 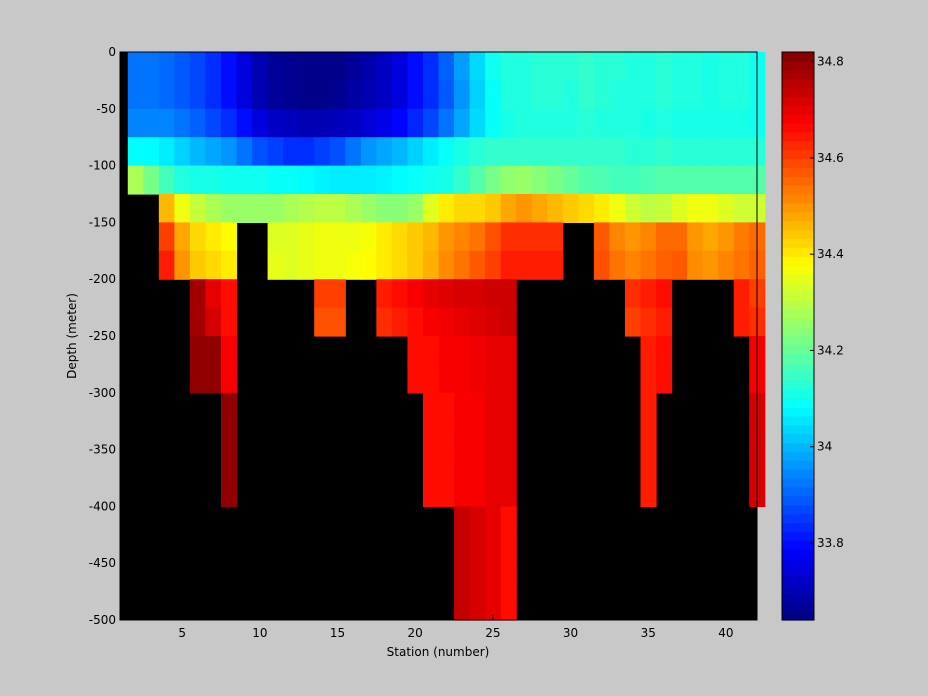 What do you see at coordinates (415, 633) in the screenshot?
I see `x-tick-label: 20` at bounding box center [415, 633].